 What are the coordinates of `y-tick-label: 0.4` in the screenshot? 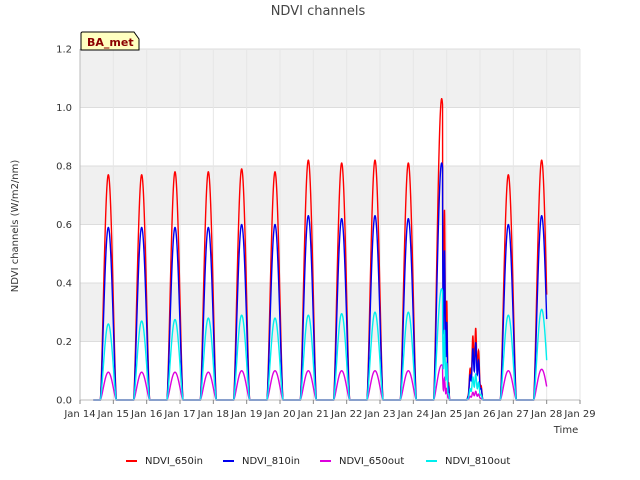 It's located at (64, 284).